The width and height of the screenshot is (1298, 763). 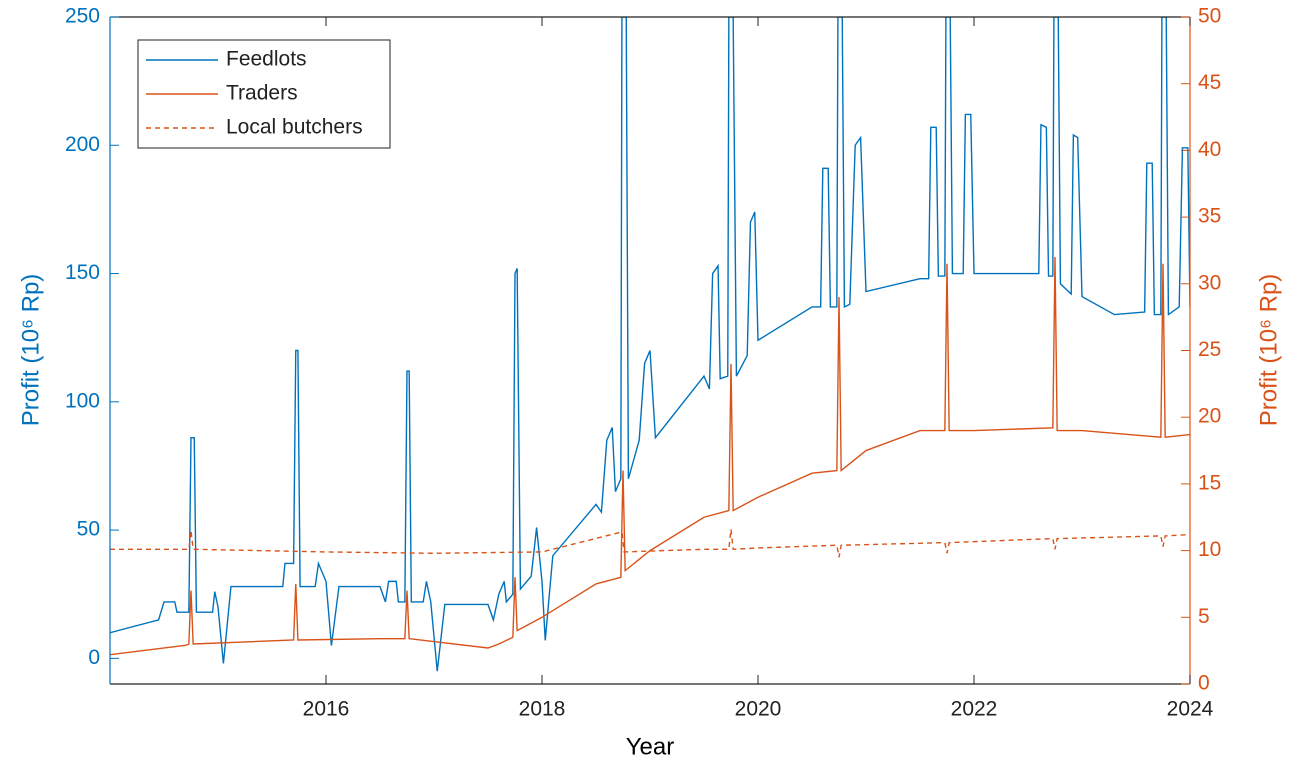 What do you see at coordinates (650, 543) in the screenshot?
I see `series-line` at bounding box center [650, 543].